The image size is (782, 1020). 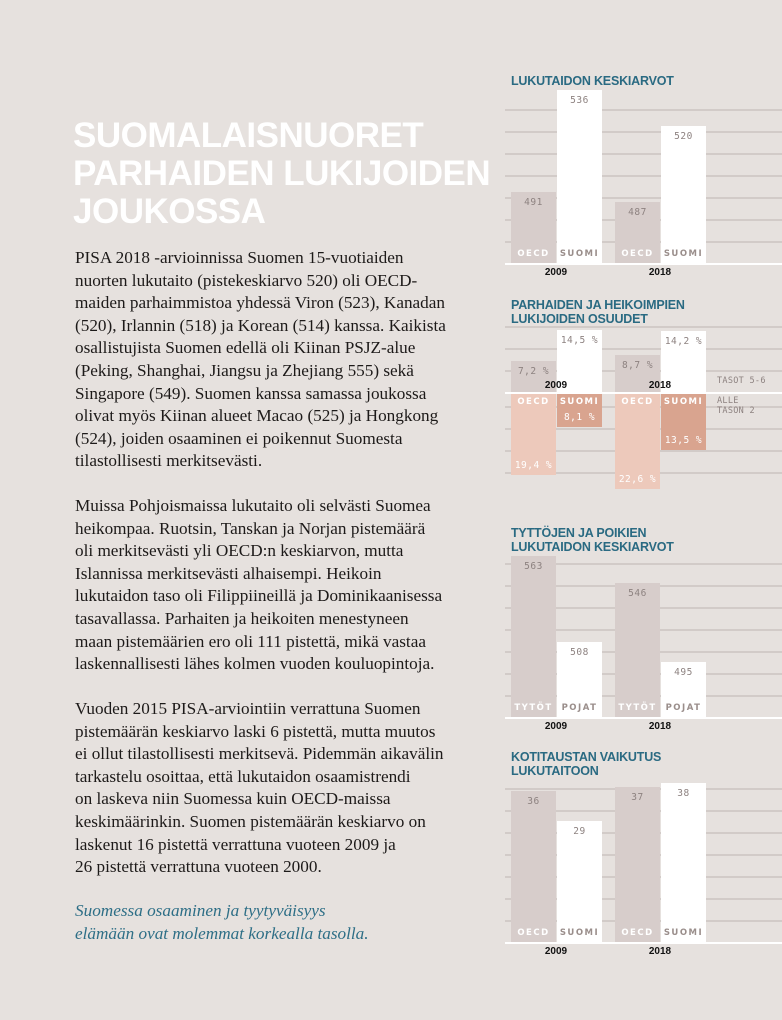 I want to click on headline-line: SUOMALAISNUORET, so click(x=248, y=135).